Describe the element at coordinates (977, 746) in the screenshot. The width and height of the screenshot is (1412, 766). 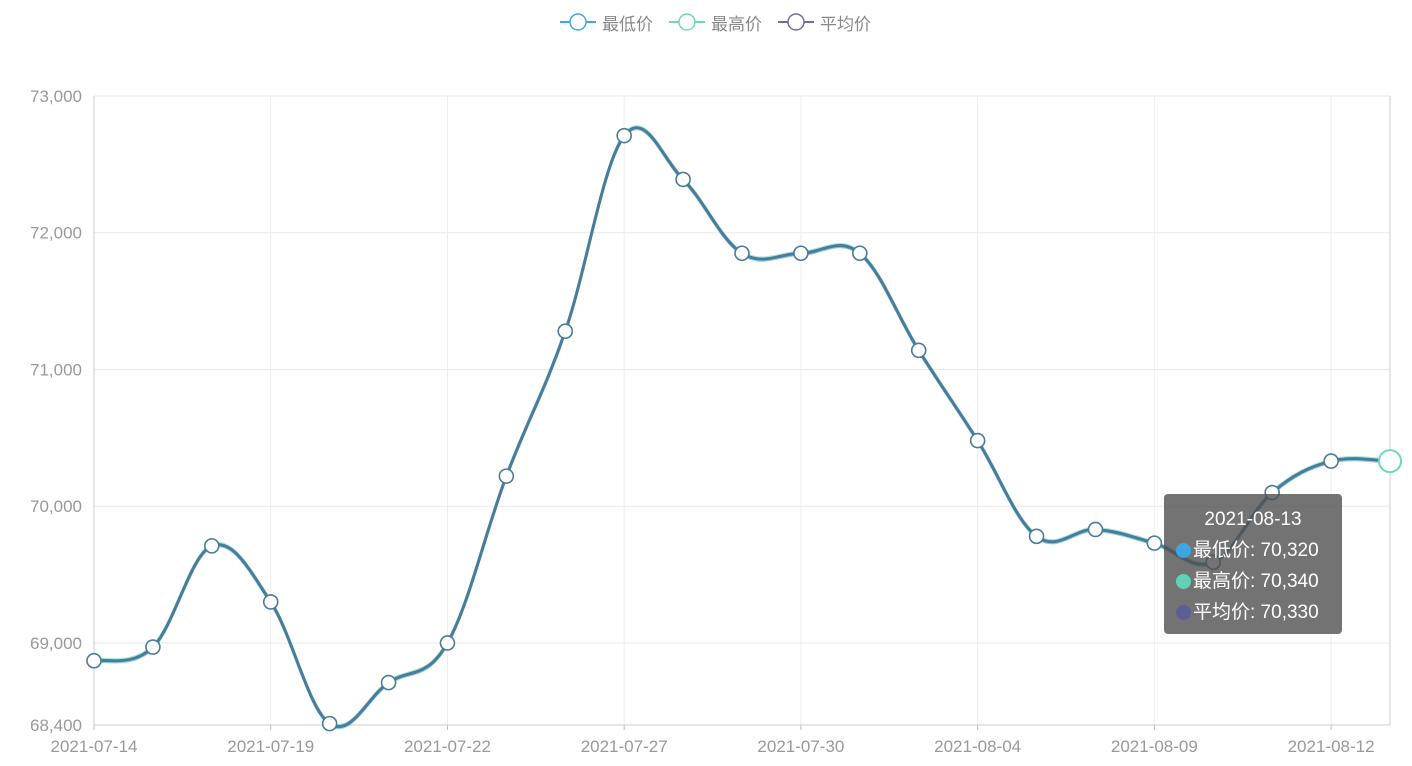
I see `x-tick-label: 2021-08-04` at that location.